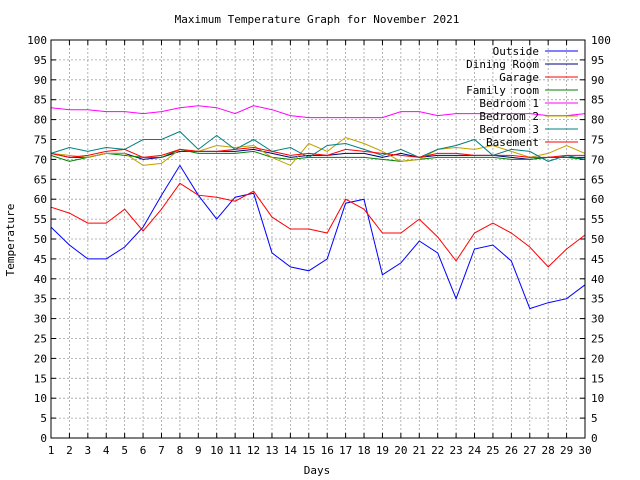 The image size is (640, 480). What do you see at coordinates (419, 450) in the screenshot?
I see `x-tick-label: 21` at bounding box center [419, 450].